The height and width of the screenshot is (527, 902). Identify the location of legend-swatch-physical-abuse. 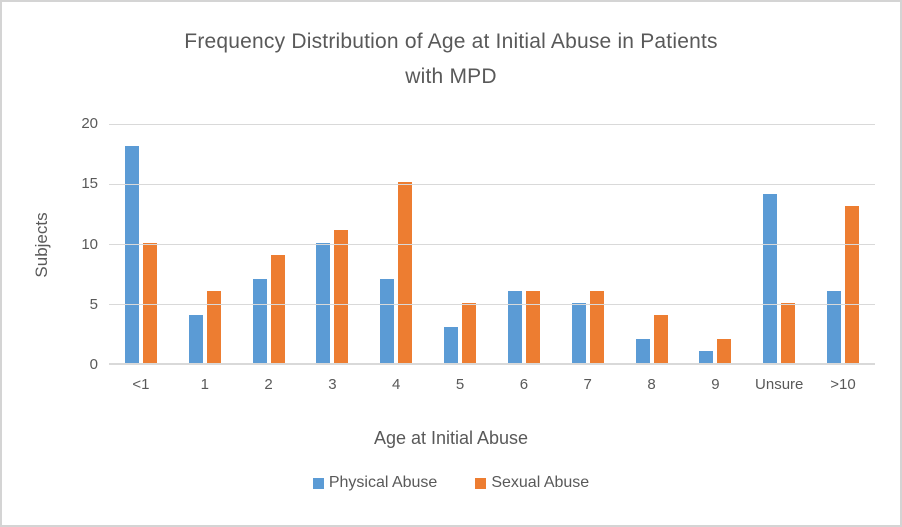
(318, 483).